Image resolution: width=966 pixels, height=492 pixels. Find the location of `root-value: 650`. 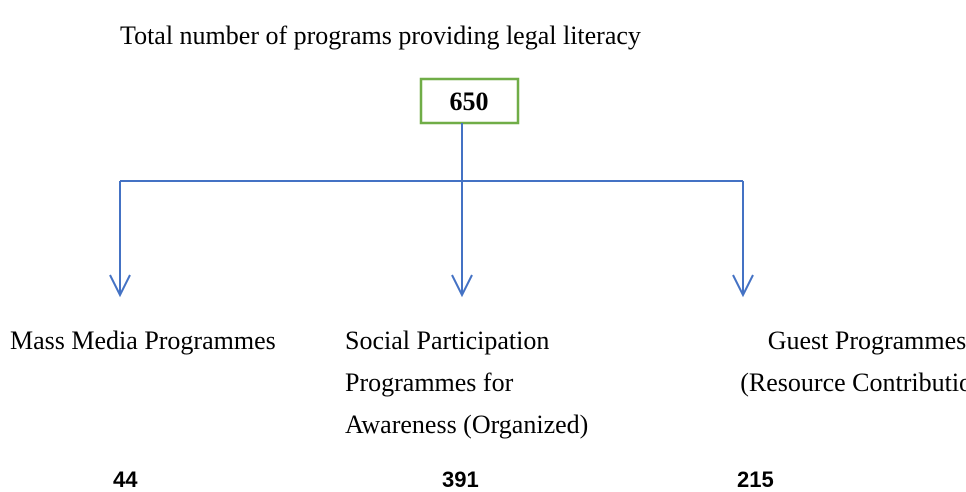

root-value: 650 is located at coordinates (469, 101).